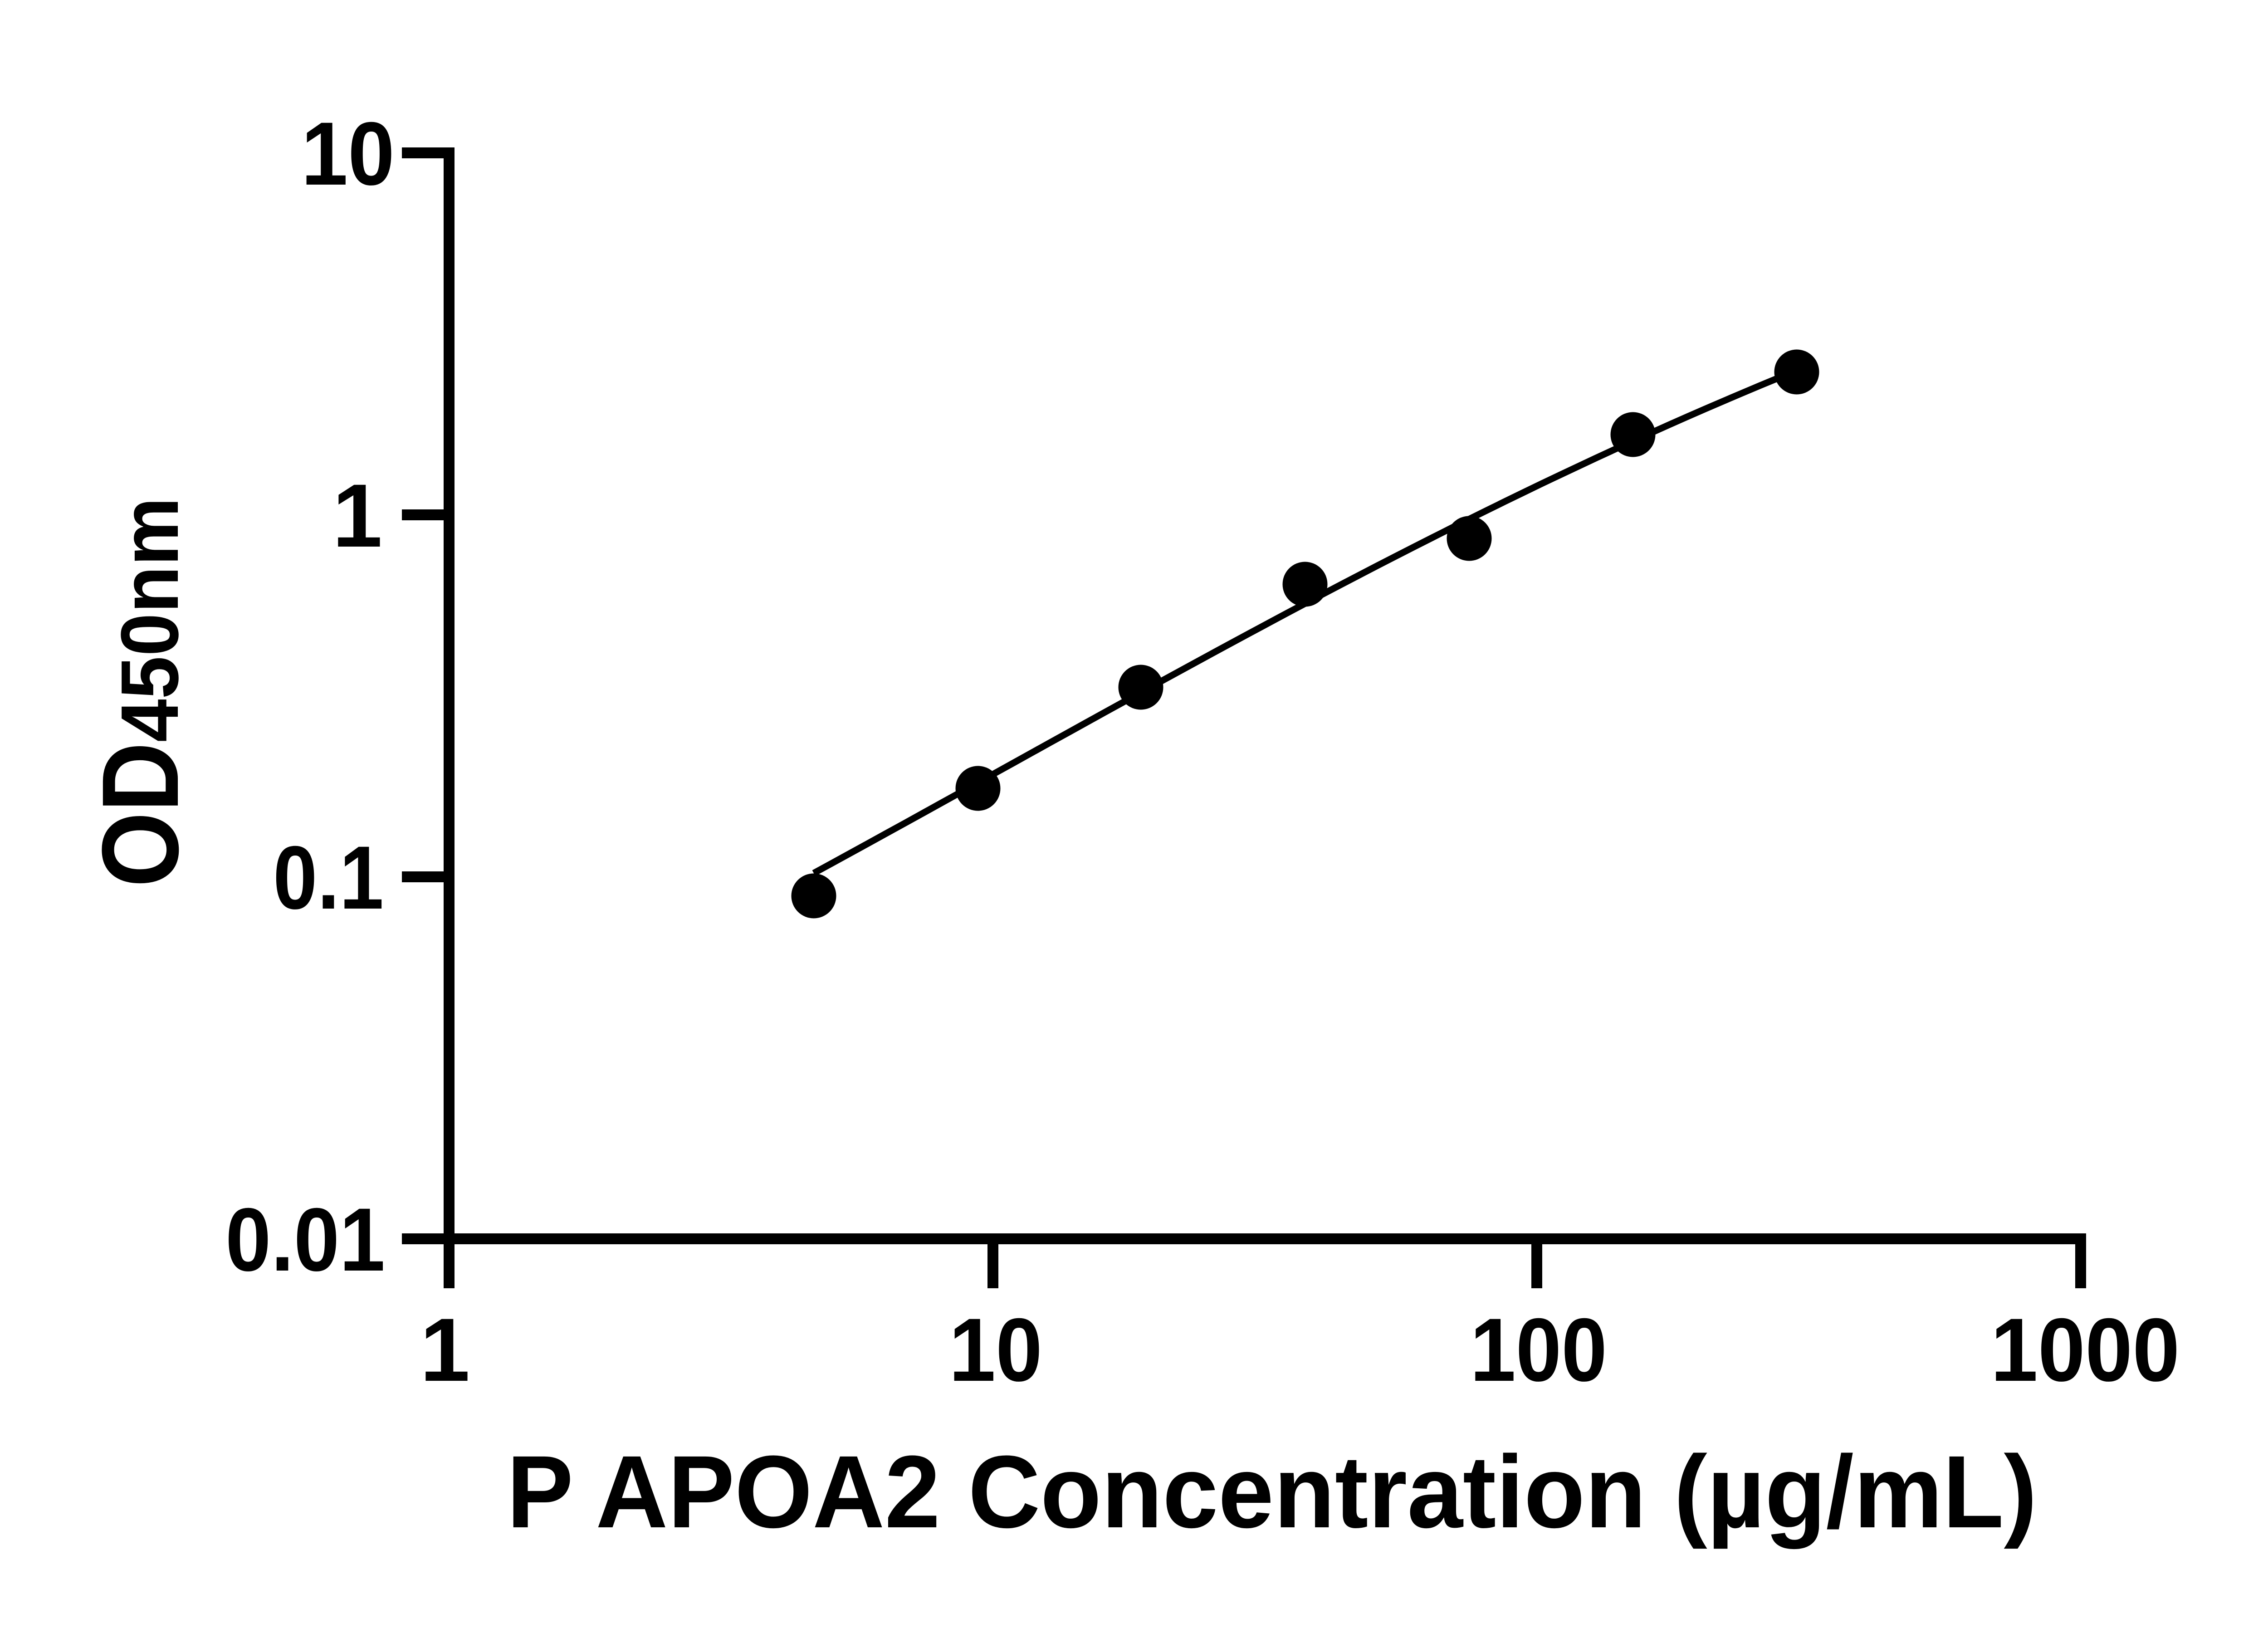  I want to click on svg-text: OD, so click(140, 814).